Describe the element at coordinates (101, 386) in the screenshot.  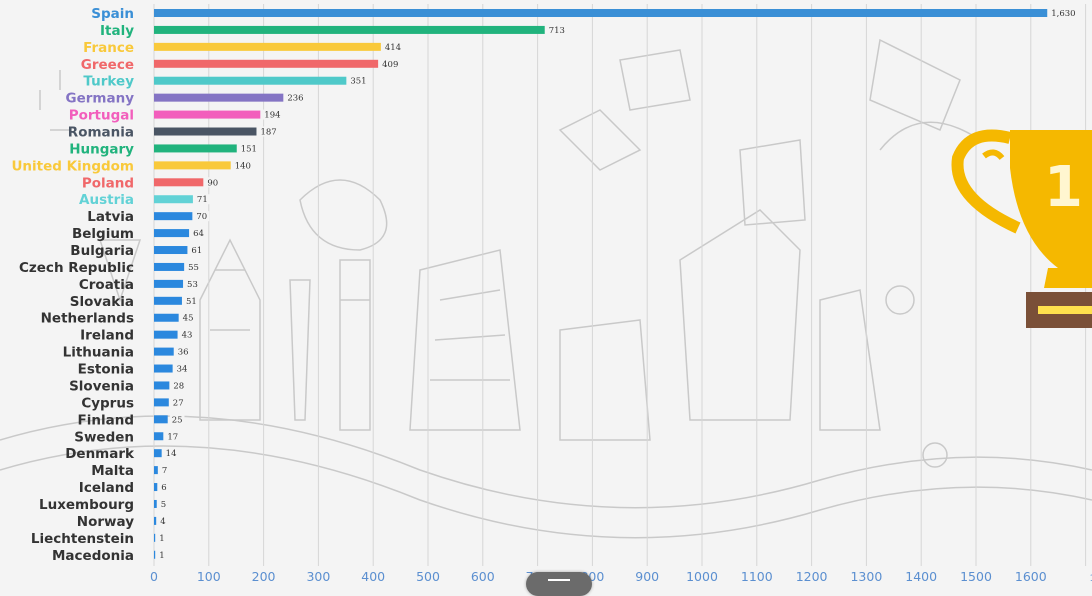
I see `category-label: Slovenia` at that location.